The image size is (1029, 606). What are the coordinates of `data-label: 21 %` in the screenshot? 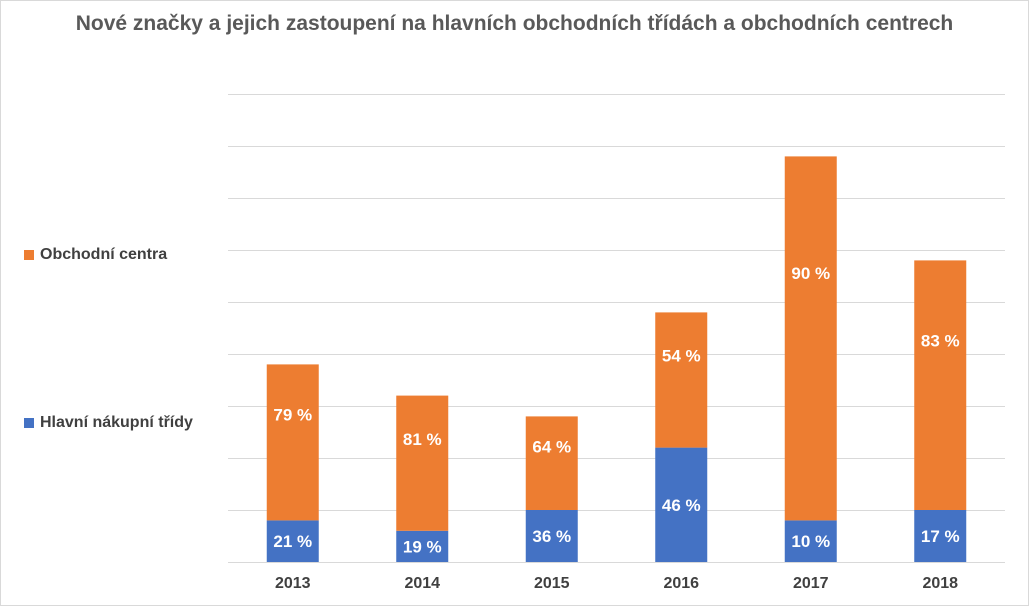 It's located at (292, 541).